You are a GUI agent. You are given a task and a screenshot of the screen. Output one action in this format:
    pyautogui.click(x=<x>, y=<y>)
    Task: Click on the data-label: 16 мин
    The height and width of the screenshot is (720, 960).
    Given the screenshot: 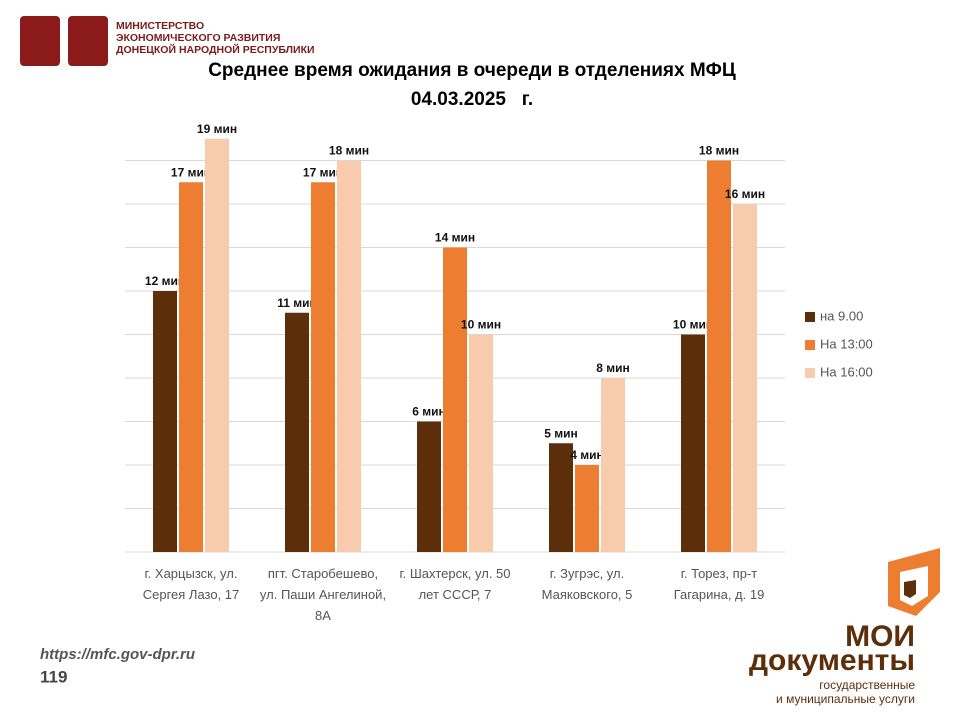 What is the action you would take?
    pyautogui.click(x=745, y=194)
    